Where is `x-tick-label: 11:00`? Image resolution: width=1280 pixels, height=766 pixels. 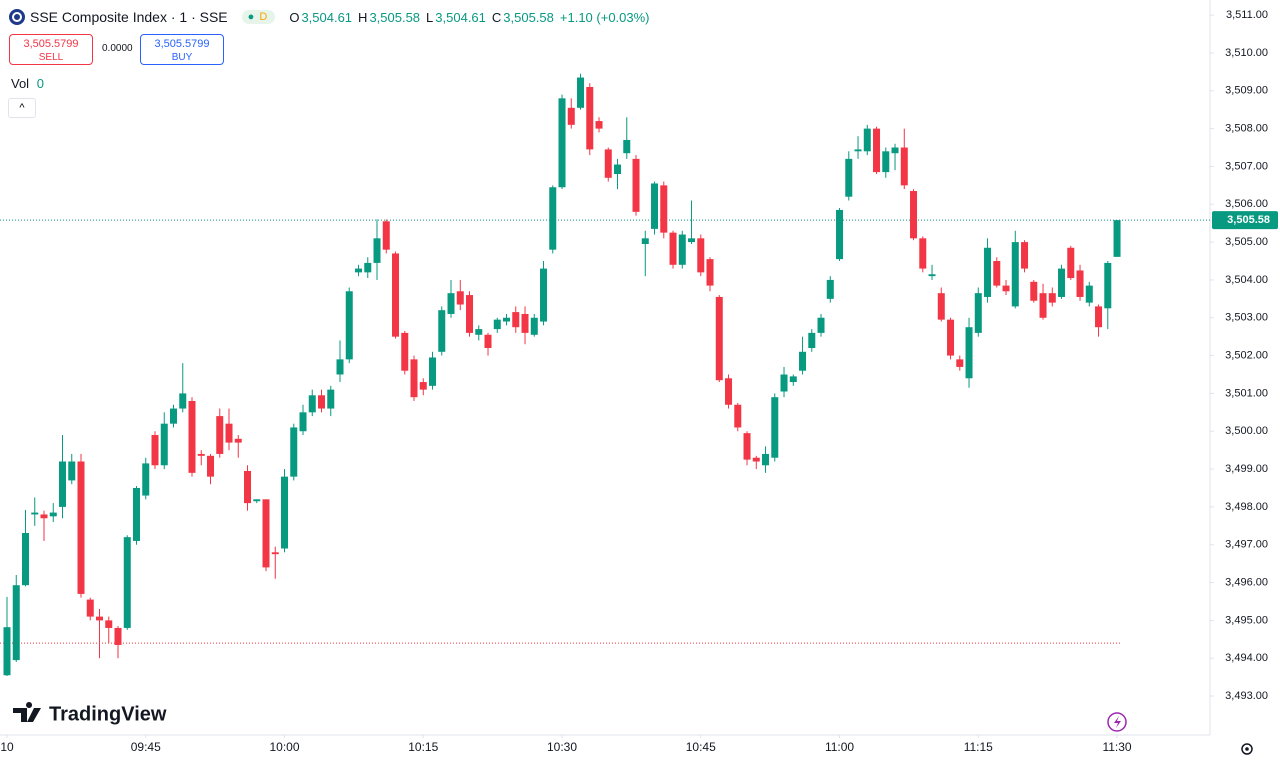
x-tick-label: 11:00 is located at coordinates (839, 747).